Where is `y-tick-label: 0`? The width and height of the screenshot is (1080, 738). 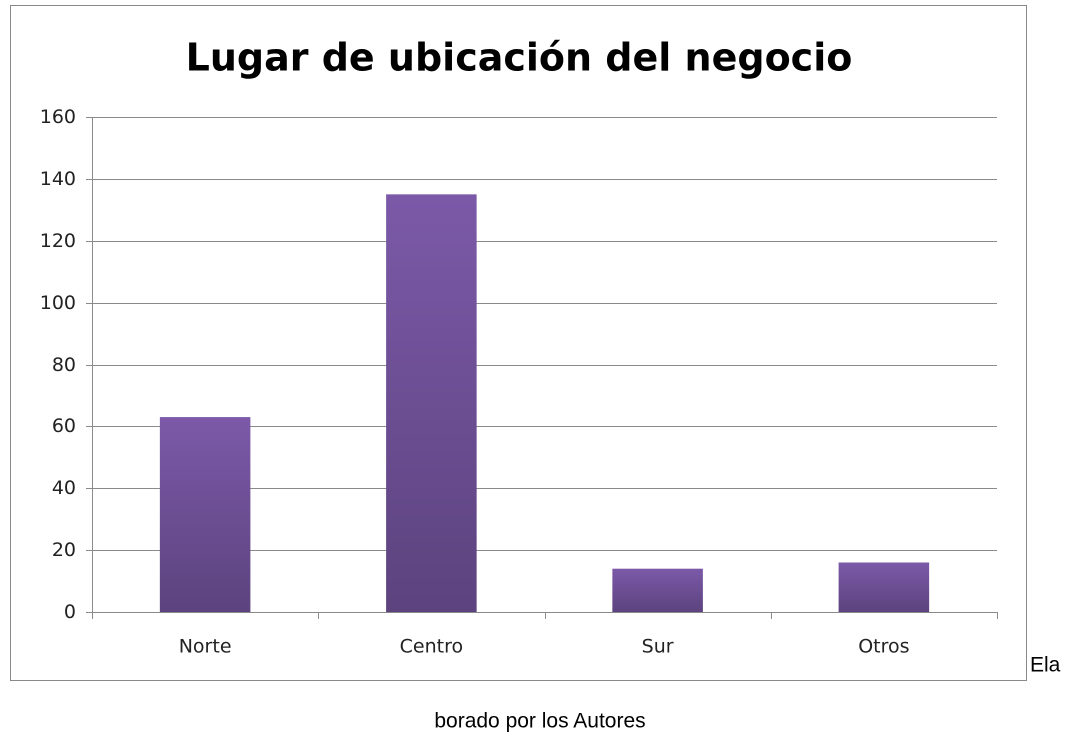 y-tick-label: 0 is located at coordinates (70, 612).